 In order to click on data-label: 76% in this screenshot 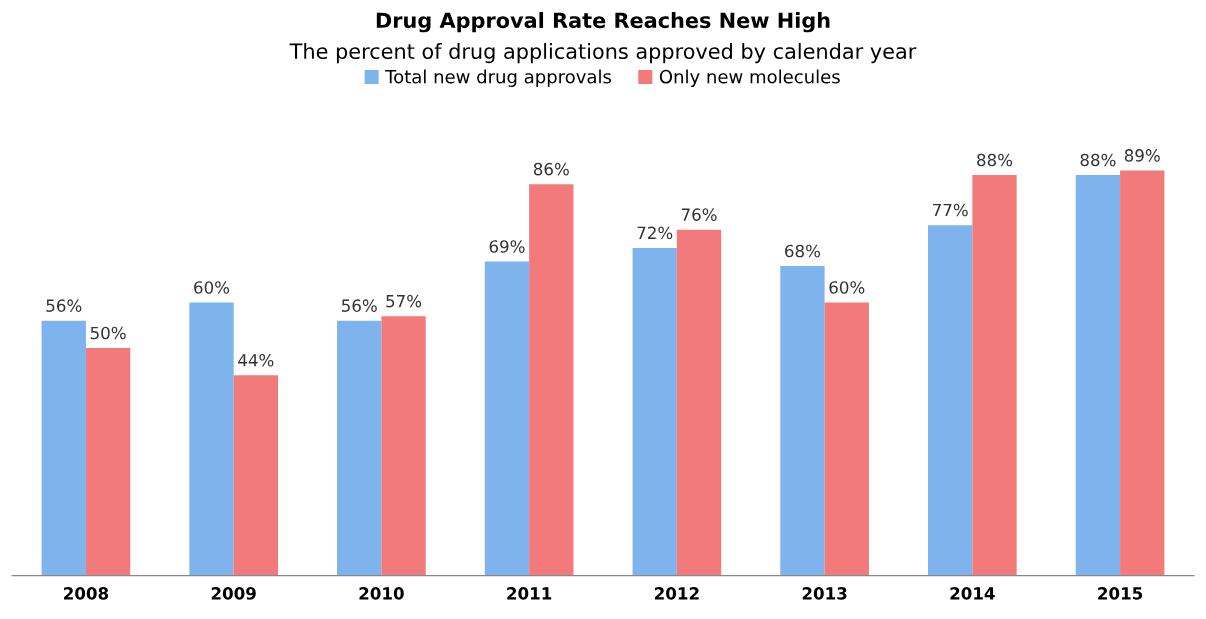, I will do `click(699, 214)`.